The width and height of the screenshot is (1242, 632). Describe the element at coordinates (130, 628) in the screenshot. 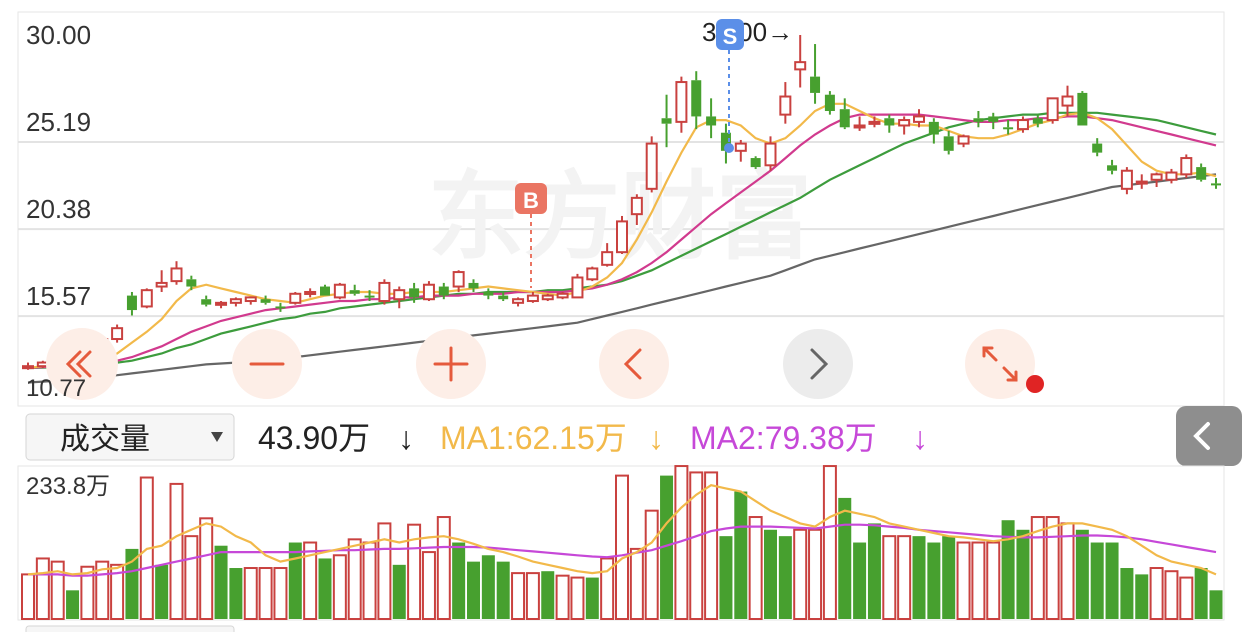

I see `next-indicator-selector` at that location.